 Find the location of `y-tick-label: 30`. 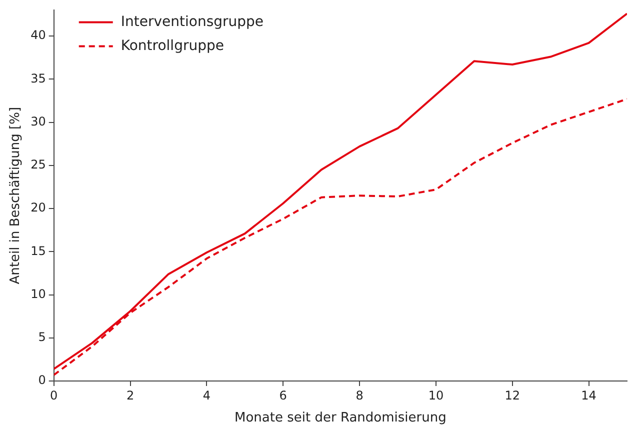

y-tick-label: 30 is located at coordinates (38, 121).